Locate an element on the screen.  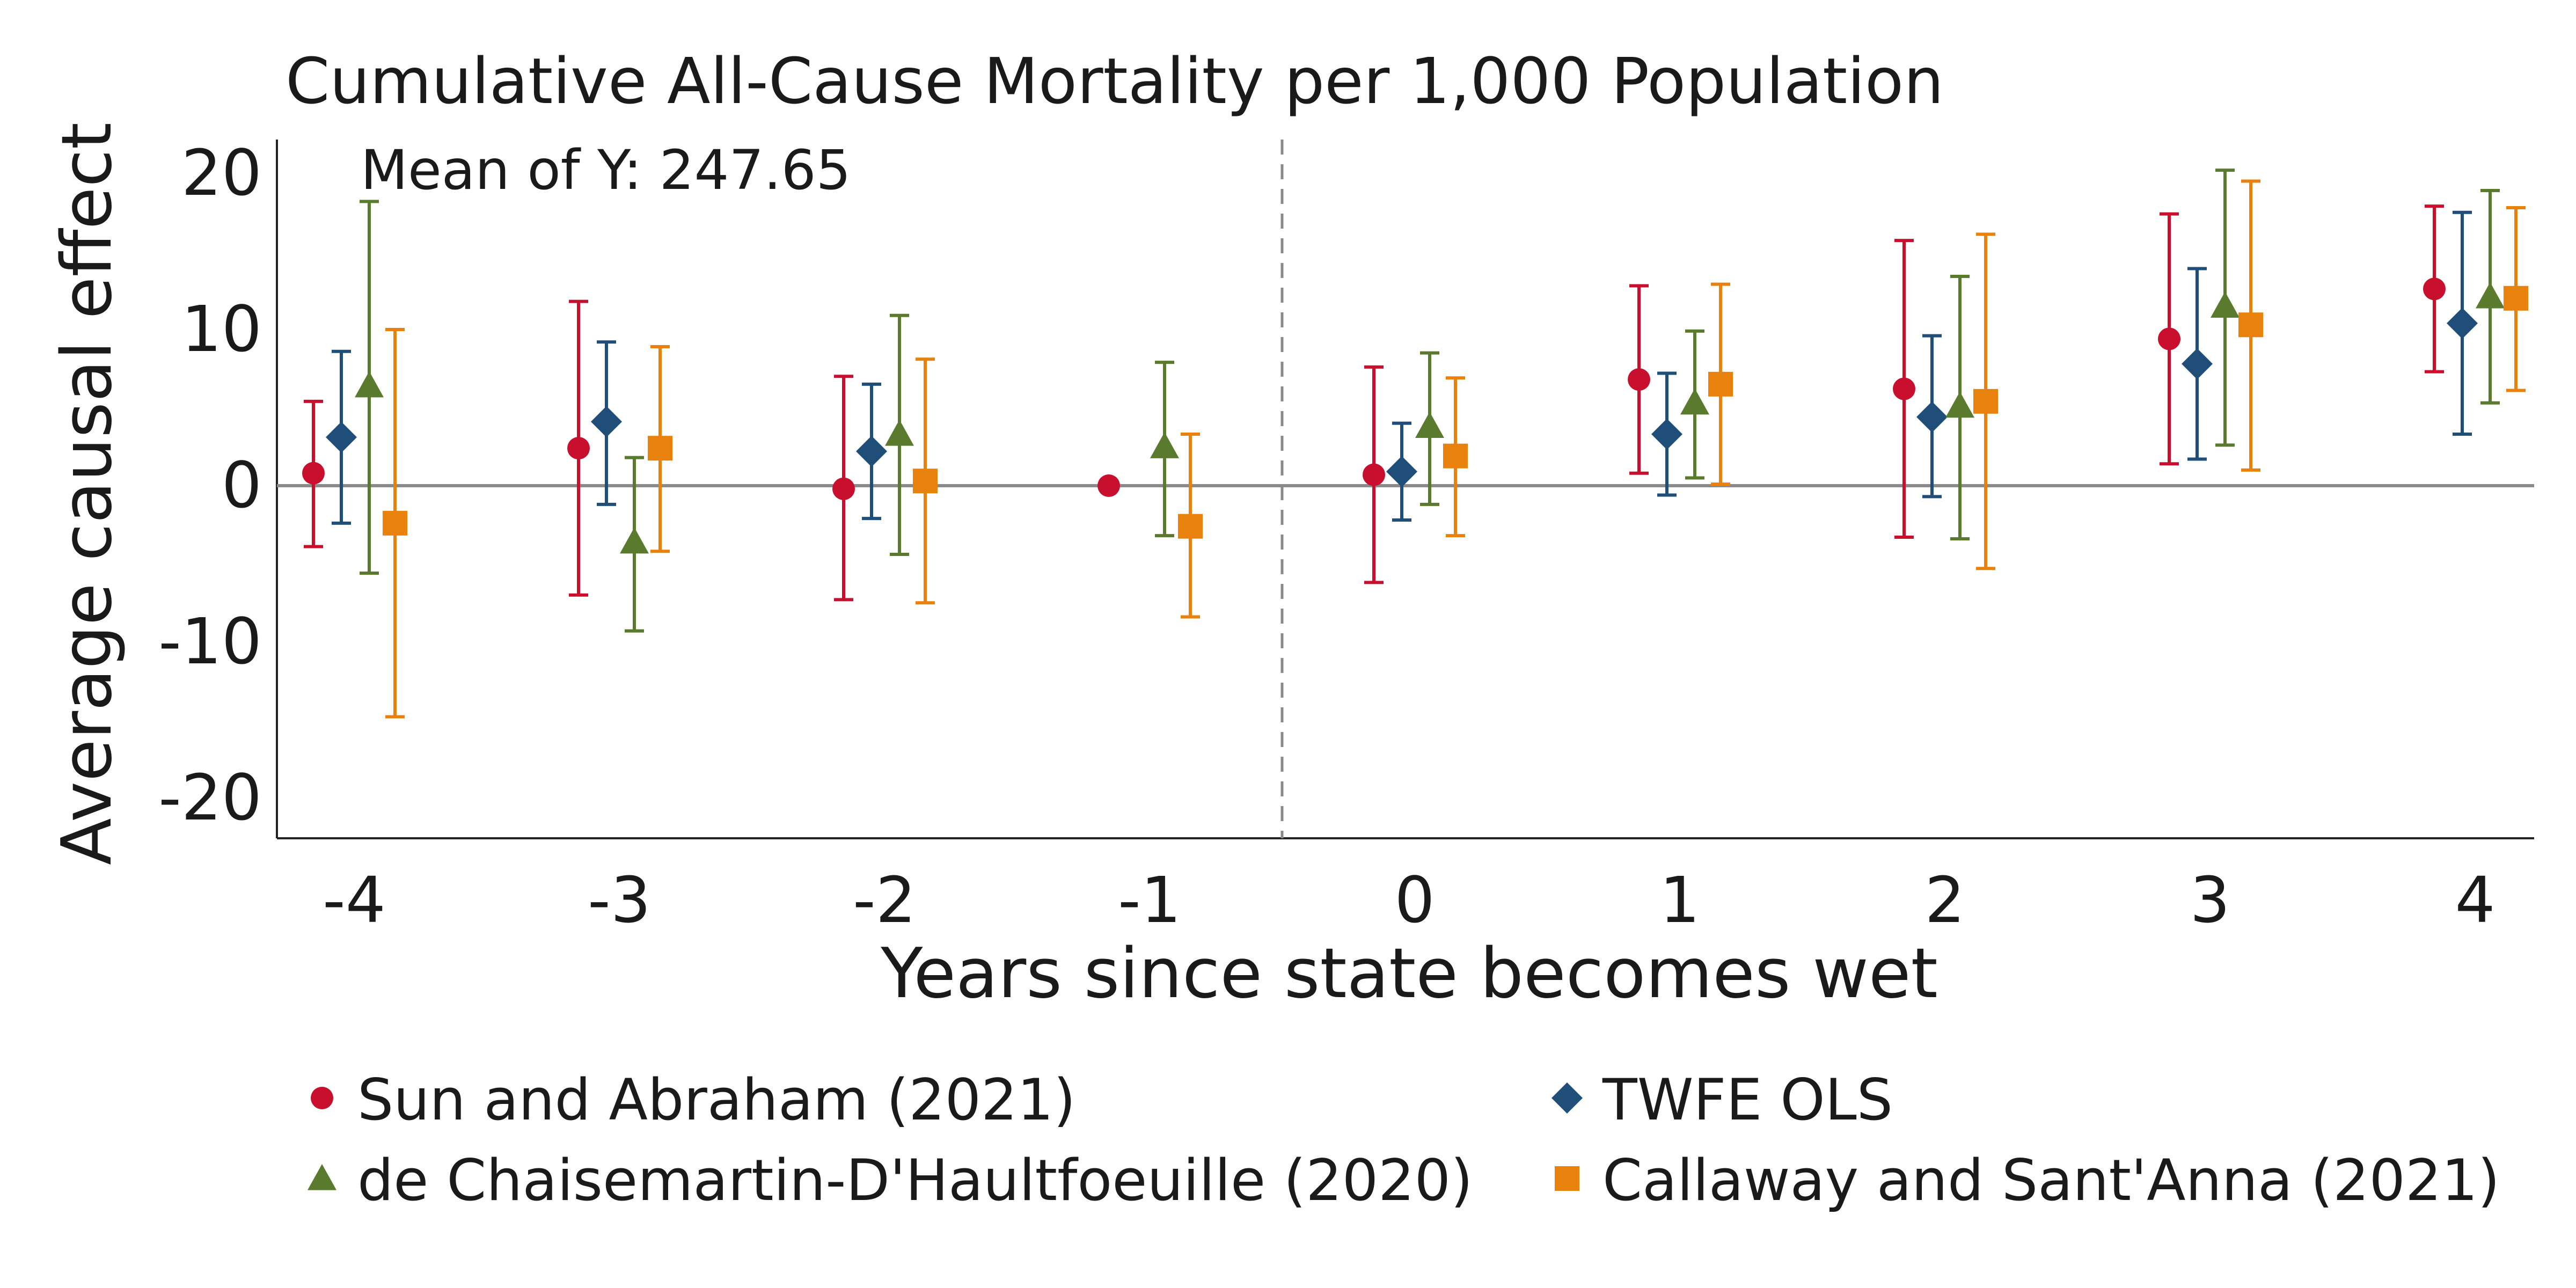
legend-label: de Chaisemartin-D'Haultfoeuille (2020) is located at coordinates (915, 1180).